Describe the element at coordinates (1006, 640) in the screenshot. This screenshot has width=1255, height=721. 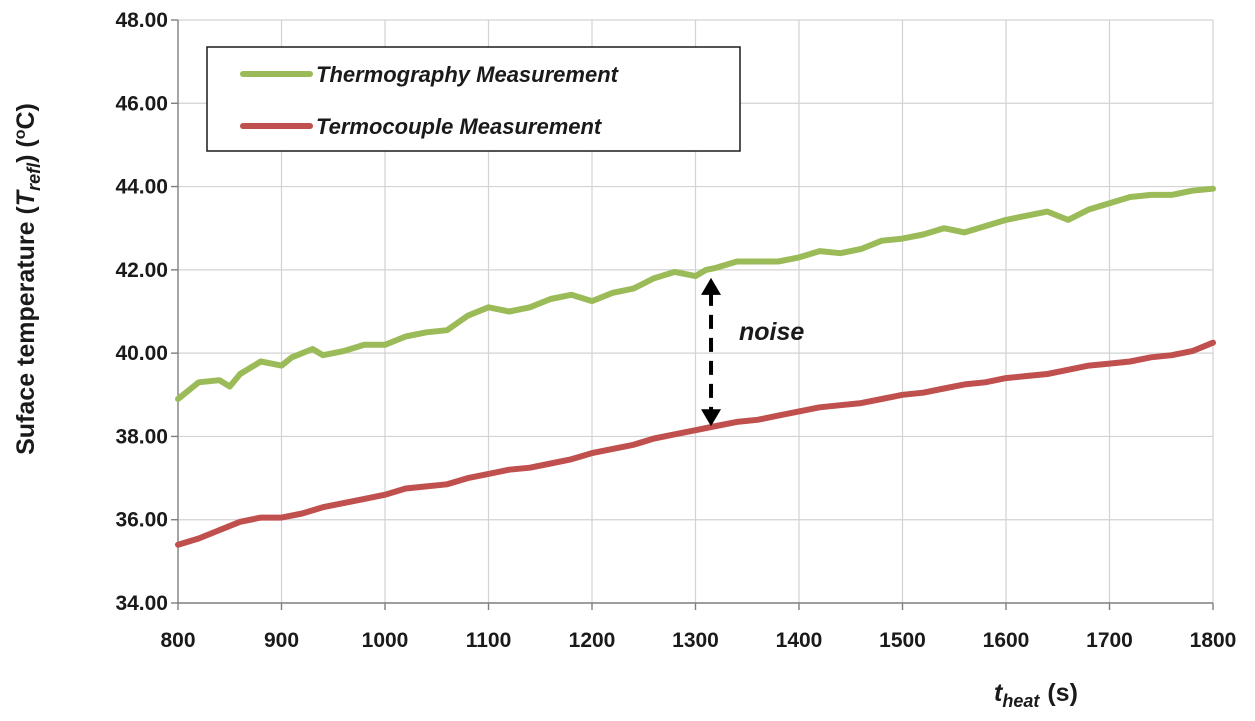
I see `x-tick-label: 1600` at that location.